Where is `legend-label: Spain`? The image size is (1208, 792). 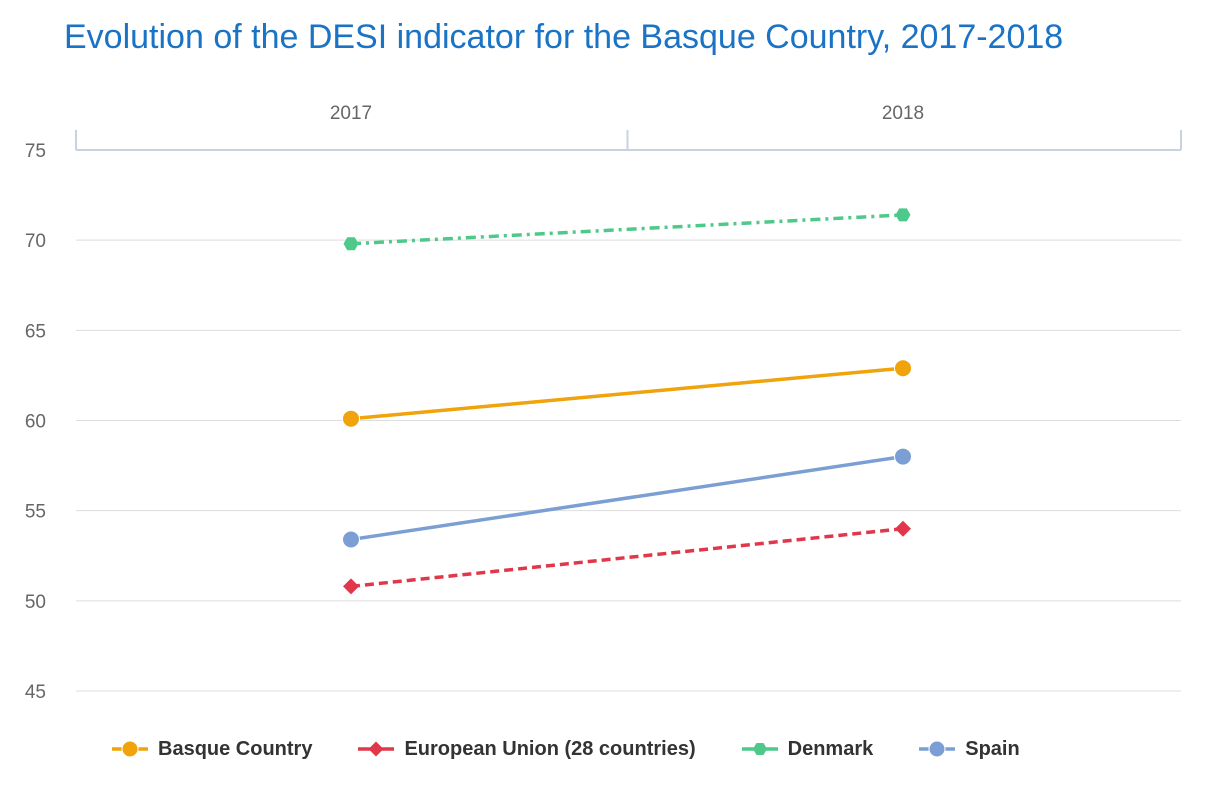 legend-label: Spain is located at coordinates (992, 748).